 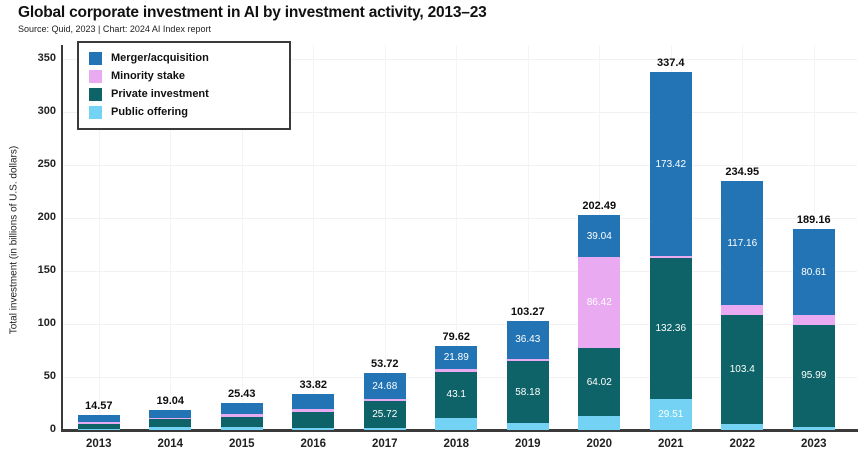 I want to click on public-offering-swatch-icon, so click(x=95, y=112).